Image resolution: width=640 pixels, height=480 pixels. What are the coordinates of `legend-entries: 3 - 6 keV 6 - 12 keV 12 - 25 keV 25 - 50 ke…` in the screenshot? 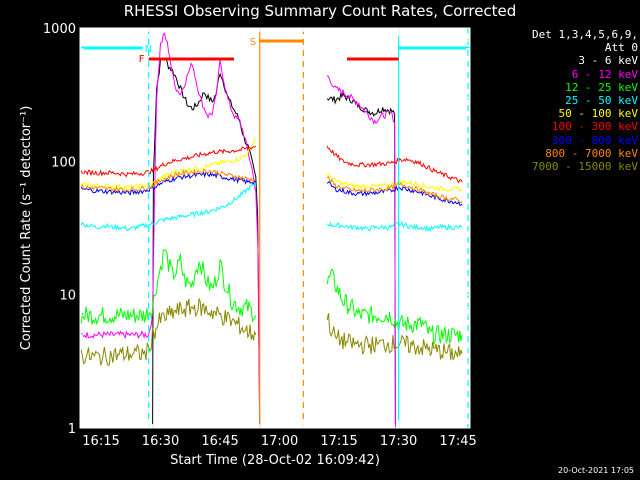 It's located at (558, 113).